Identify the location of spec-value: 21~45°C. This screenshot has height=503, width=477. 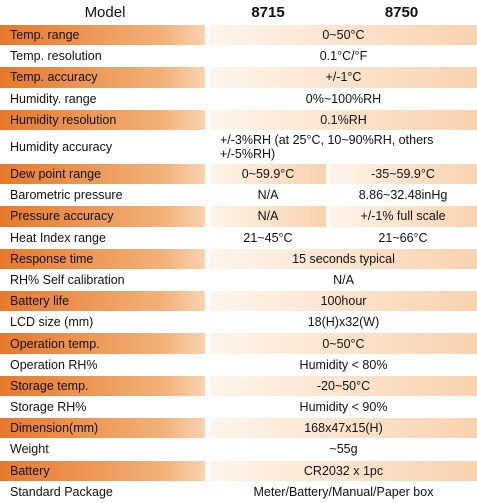
(268, 237).